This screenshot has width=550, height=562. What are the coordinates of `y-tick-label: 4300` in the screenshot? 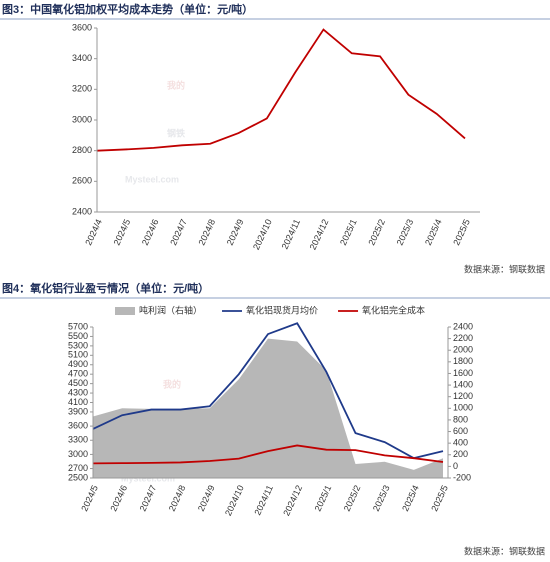 It's located at (78, 392).